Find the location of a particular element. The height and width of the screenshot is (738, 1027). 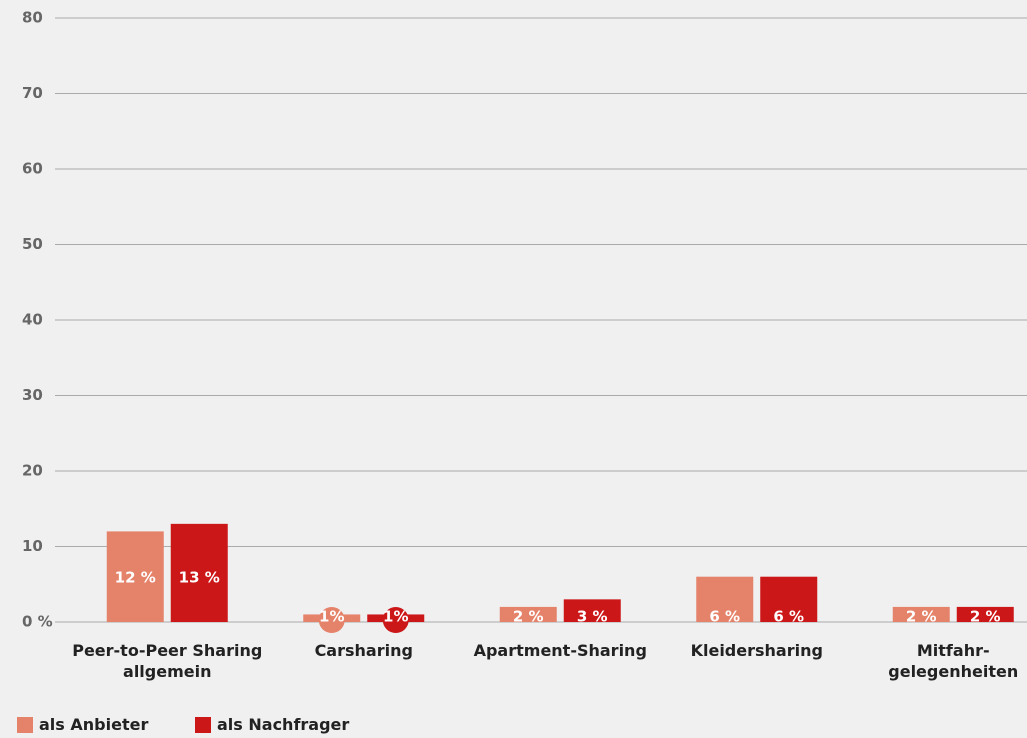

y-tick-label: 10 is located at coordinates (32, 546).